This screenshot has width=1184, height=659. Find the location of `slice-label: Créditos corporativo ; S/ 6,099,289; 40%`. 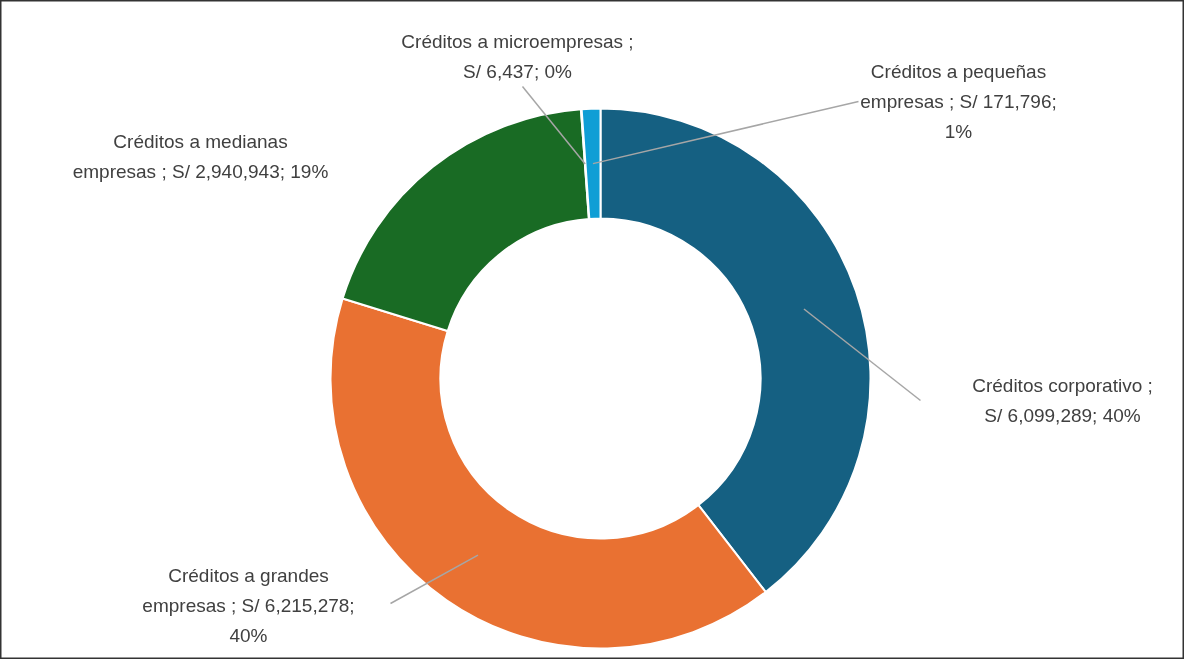

slice-label: Créditos corporativo ; S/ 6,099,289; 40% is located at coordinates (1062, 400).